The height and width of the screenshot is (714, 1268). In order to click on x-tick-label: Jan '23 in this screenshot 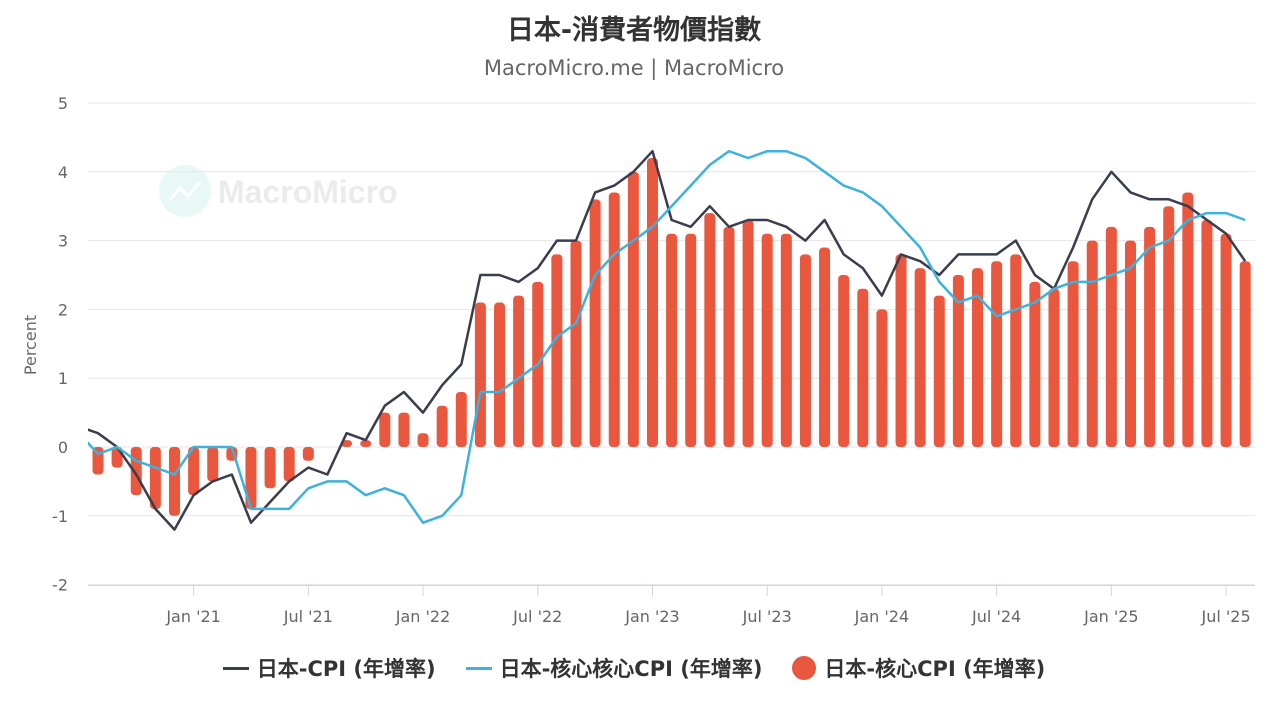, I will do `click(652, 616)`.